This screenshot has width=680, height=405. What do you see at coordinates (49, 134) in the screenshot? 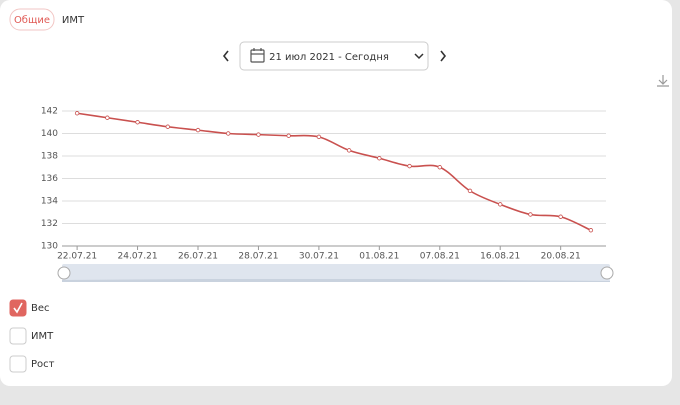
I see `y-tick-label: 140` at bounding box center [49, 134].